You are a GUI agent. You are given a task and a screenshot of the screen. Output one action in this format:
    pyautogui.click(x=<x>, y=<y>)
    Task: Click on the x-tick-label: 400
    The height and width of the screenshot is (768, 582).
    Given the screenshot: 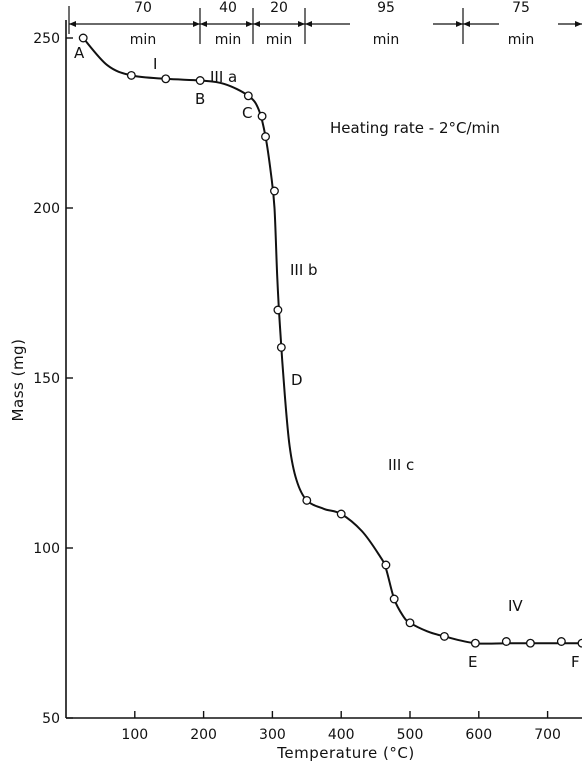 What is the action you would take?
    pyautogui.click(x=341, y=735)
    